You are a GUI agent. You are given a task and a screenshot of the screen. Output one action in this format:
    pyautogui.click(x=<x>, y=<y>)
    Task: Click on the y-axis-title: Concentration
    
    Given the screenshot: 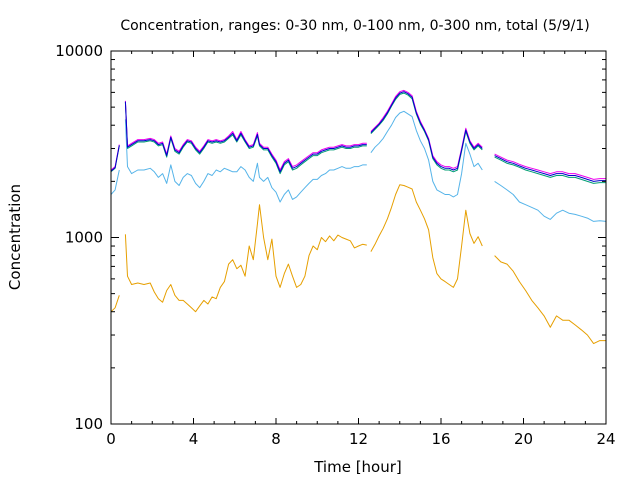 What is the action you would take?
    pyautogui.click(x=15, y=237)
    